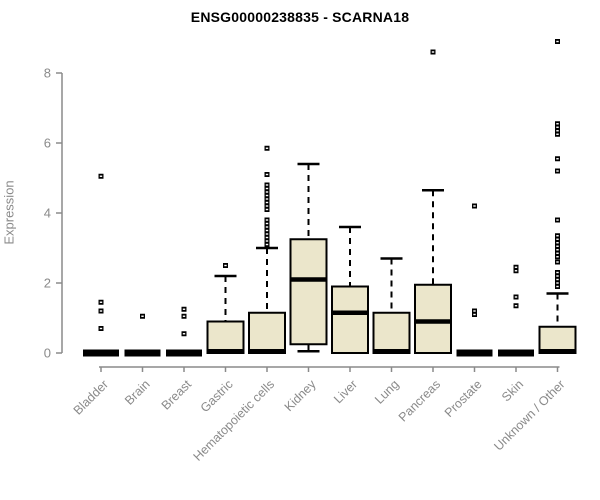 The image size is (600, 500). Describe the element at coordinates (142, 353) in the screenshot. I see `box-collapsed-brain` at that location.